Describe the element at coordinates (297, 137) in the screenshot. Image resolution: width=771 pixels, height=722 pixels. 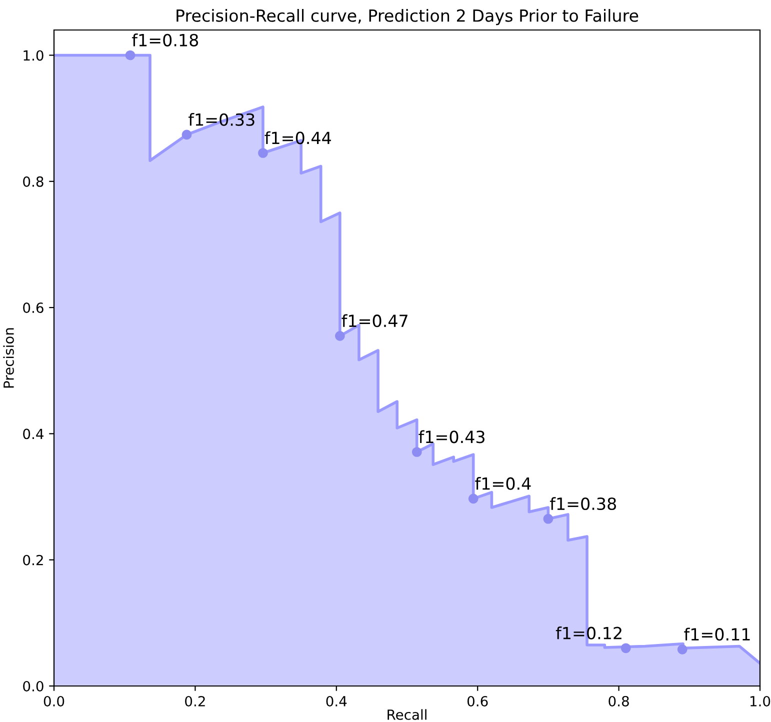
I see `annotation: f1=0.44` at that location.